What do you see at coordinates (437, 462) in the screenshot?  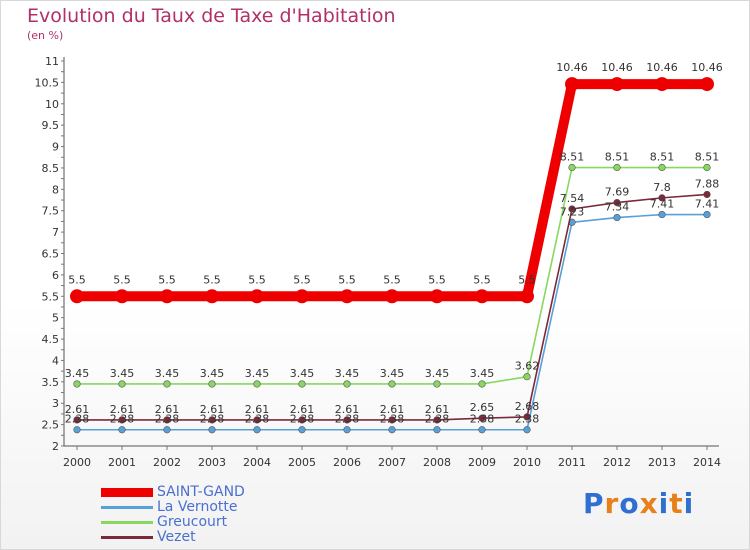 I see `x-tick-label: 2008` at bounding box center [437, 462].